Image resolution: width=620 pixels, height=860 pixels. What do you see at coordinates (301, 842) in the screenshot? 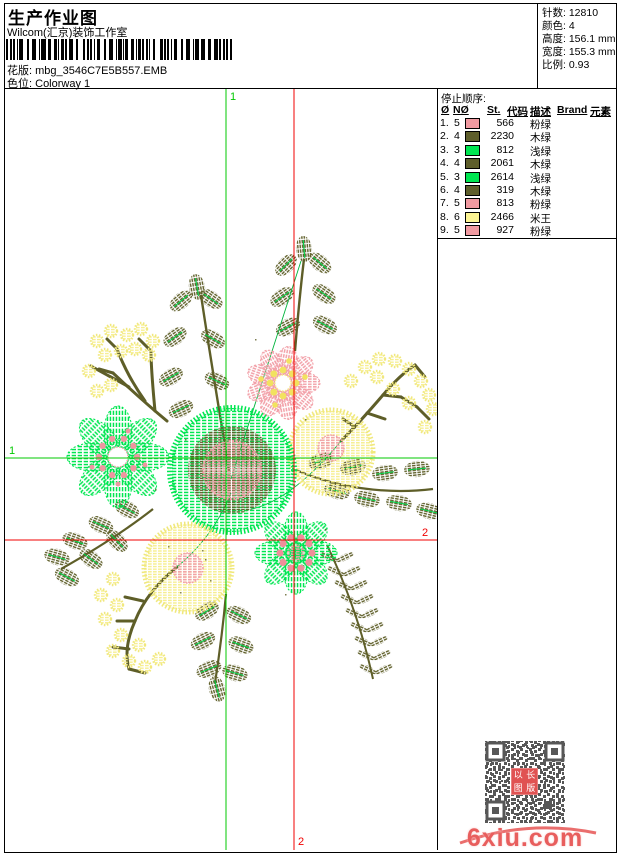
I see `marker-2-bottom: 2` at bounding box center [301, 842].